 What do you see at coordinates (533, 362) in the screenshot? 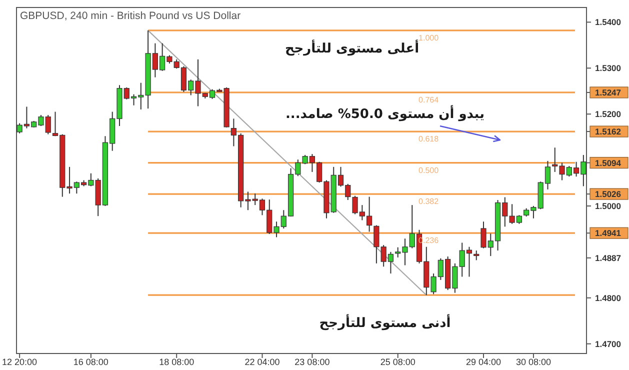
I see `x-tick-label: 30 08:00` at bounding box center [533, 362].